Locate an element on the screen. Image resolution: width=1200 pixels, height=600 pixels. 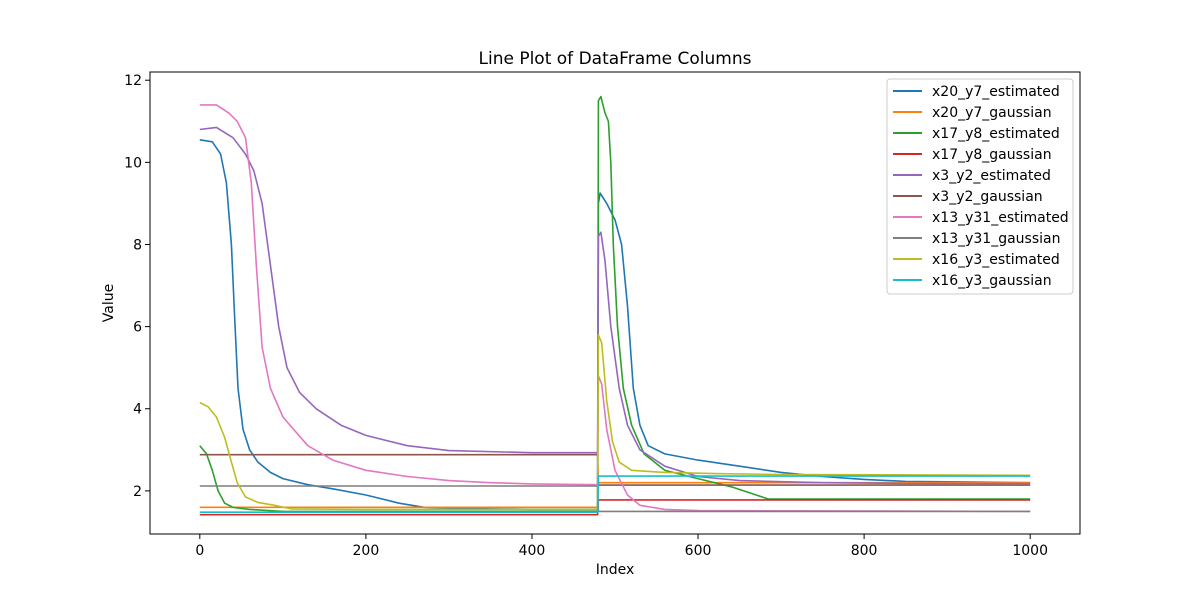
y-tick-label: 8 is located at coordinates (137, 245).